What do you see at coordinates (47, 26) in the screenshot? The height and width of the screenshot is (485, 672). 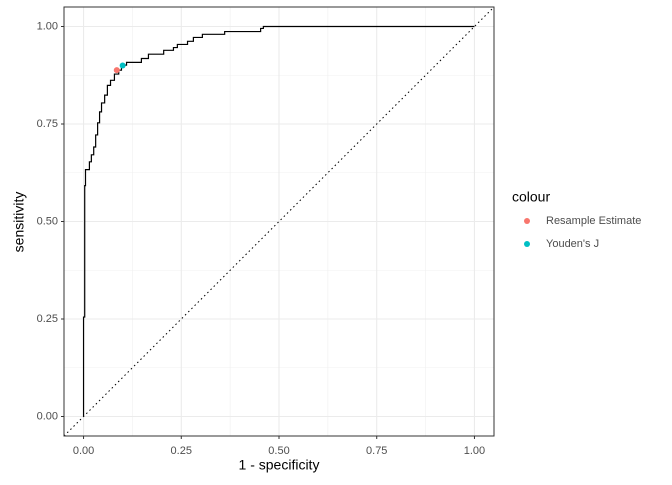 I see `y-tick-label: 1.00` at bounding box center [47, 26].